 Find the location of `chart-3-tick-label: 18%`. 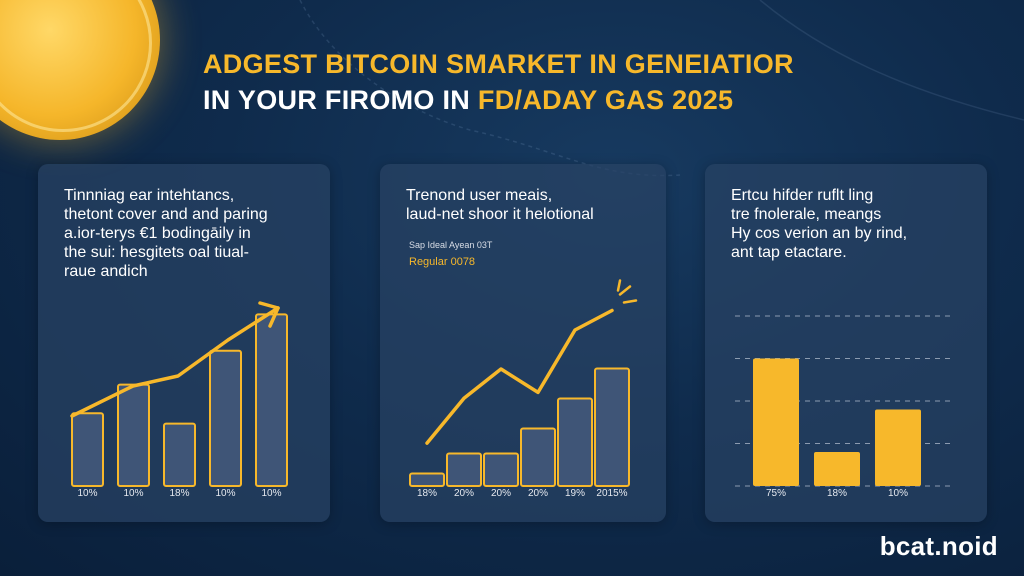

chart-3-tick-label: 18% is located at coordinates (837, 493).